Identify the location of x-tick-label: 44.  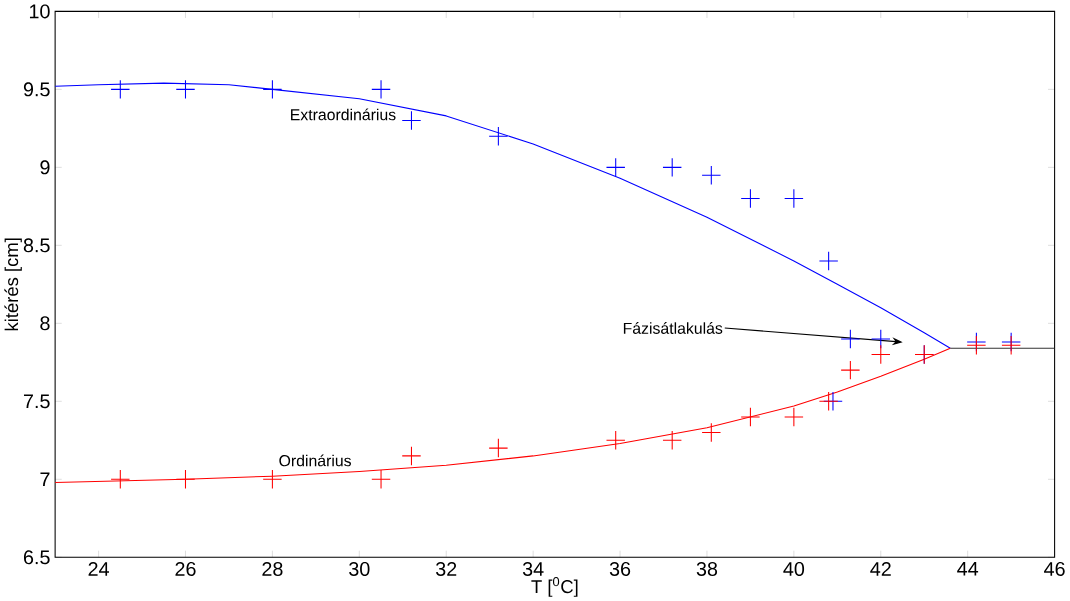
(968, 568).